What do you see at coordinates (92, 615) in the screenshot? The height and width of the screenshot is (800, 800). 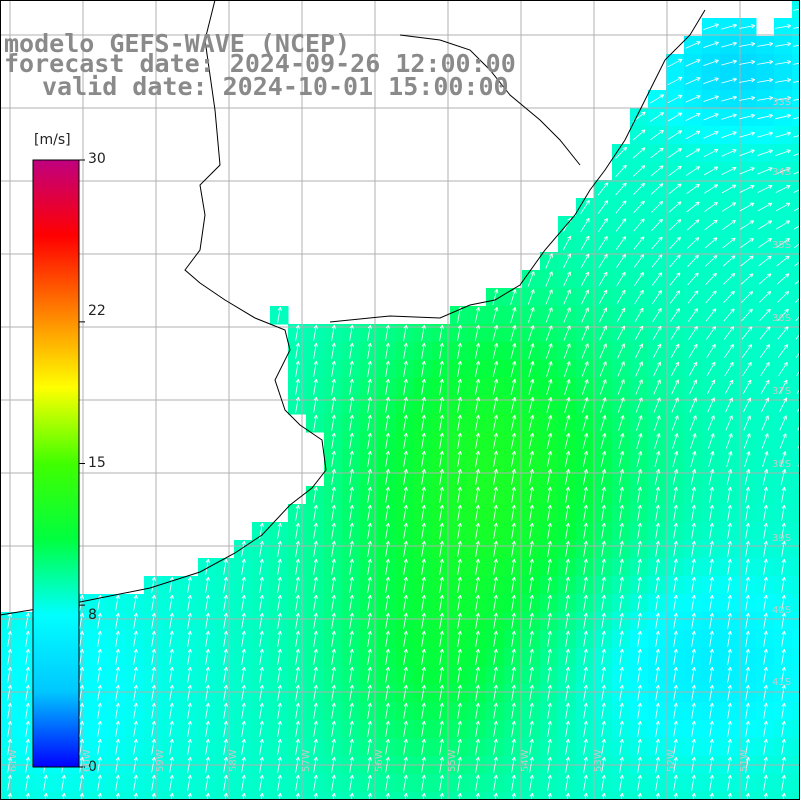 I see `colorbar-tick-8: 8` at bounding box center [92, 615].